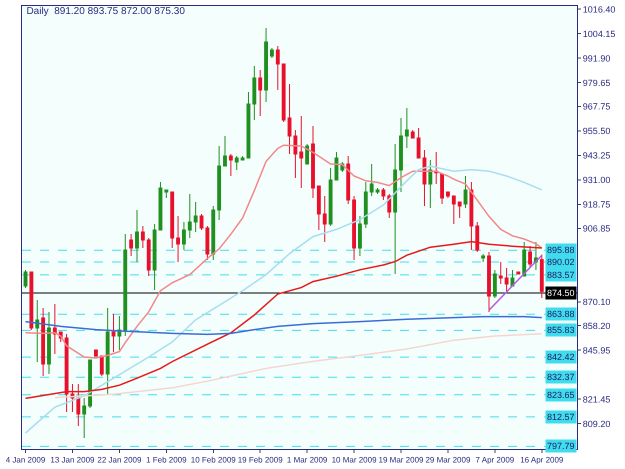 This screenshot has height=469, width=625. Describe the element at coordinates (596, 205) in the screenshot. I see `y-tick-label: 918.75` at that location.